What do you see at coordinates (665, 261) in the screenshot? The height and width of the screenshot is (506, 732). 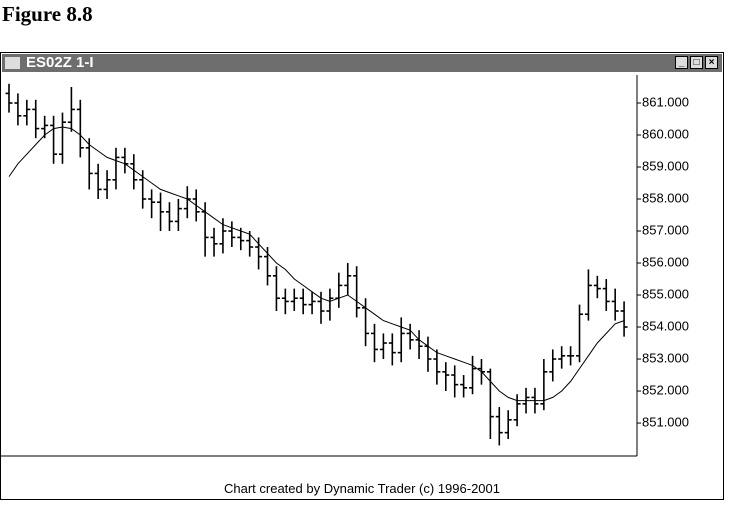 I see `y-tick-label: 856.000` at bounding box center [665, 261].